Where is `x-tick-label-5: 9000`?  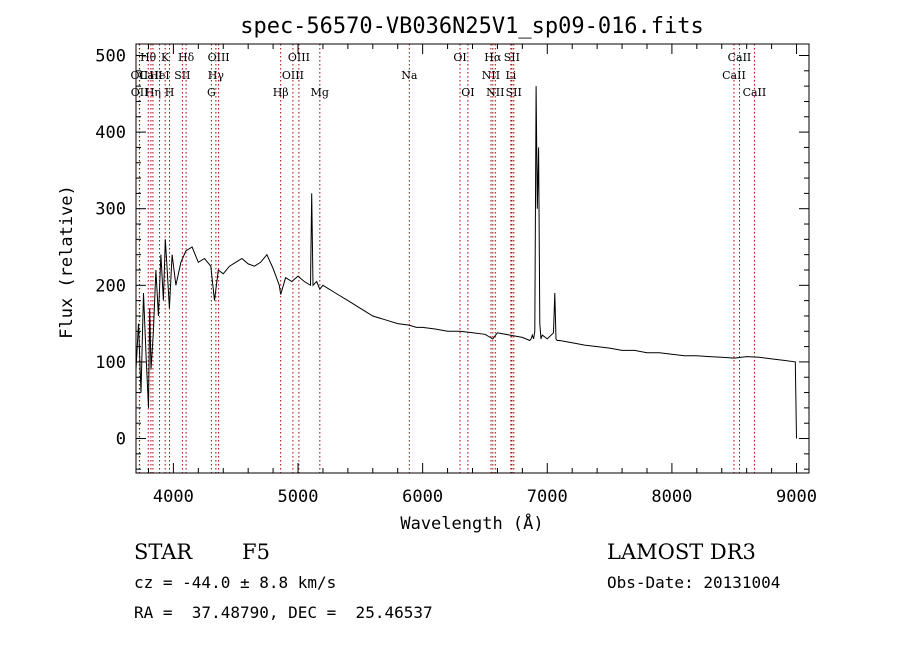
x-tick-label-5: 9000 is located at coordinates (796, 497).